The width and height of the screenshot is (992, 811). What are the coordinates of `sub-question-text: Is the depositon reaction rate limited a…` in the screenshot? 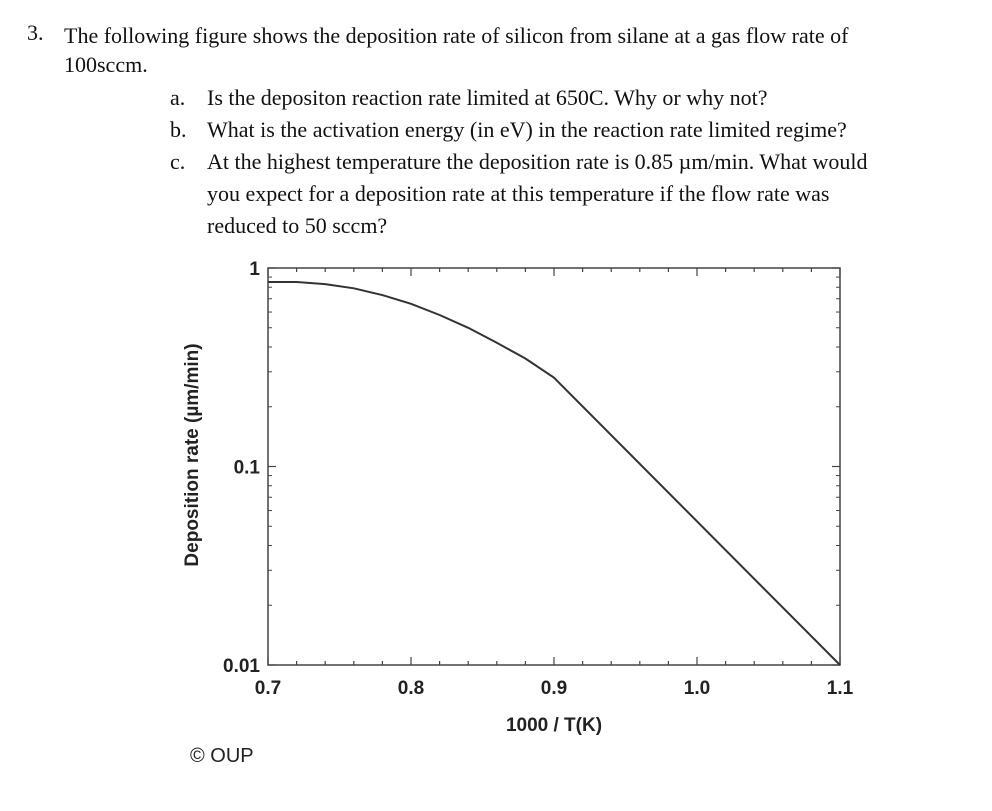 It's located at (487, 97).